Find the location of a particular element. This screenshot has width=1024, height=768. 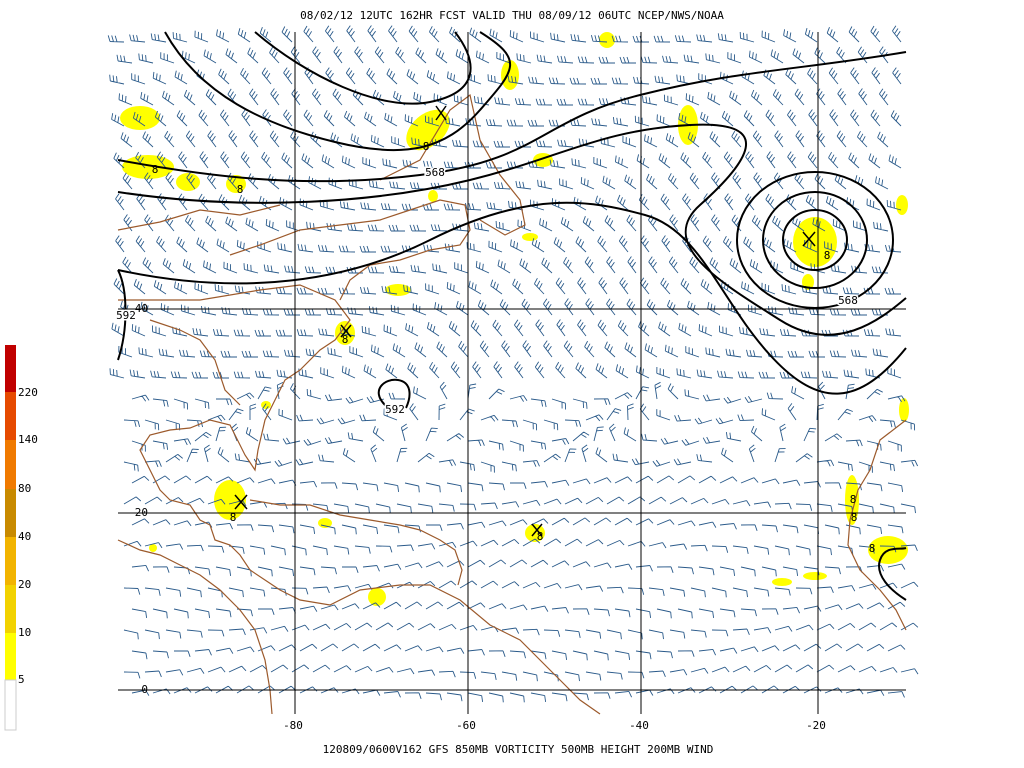

colorbar-label: 80 is located at coordinates (24, 488).